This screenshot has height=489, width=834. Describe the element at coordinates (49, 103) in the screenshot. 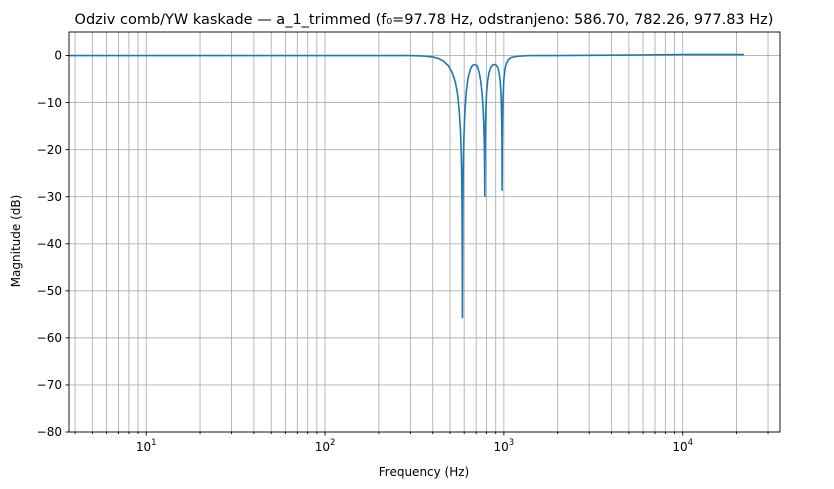

I see `y-tick-label: −10` at that location.